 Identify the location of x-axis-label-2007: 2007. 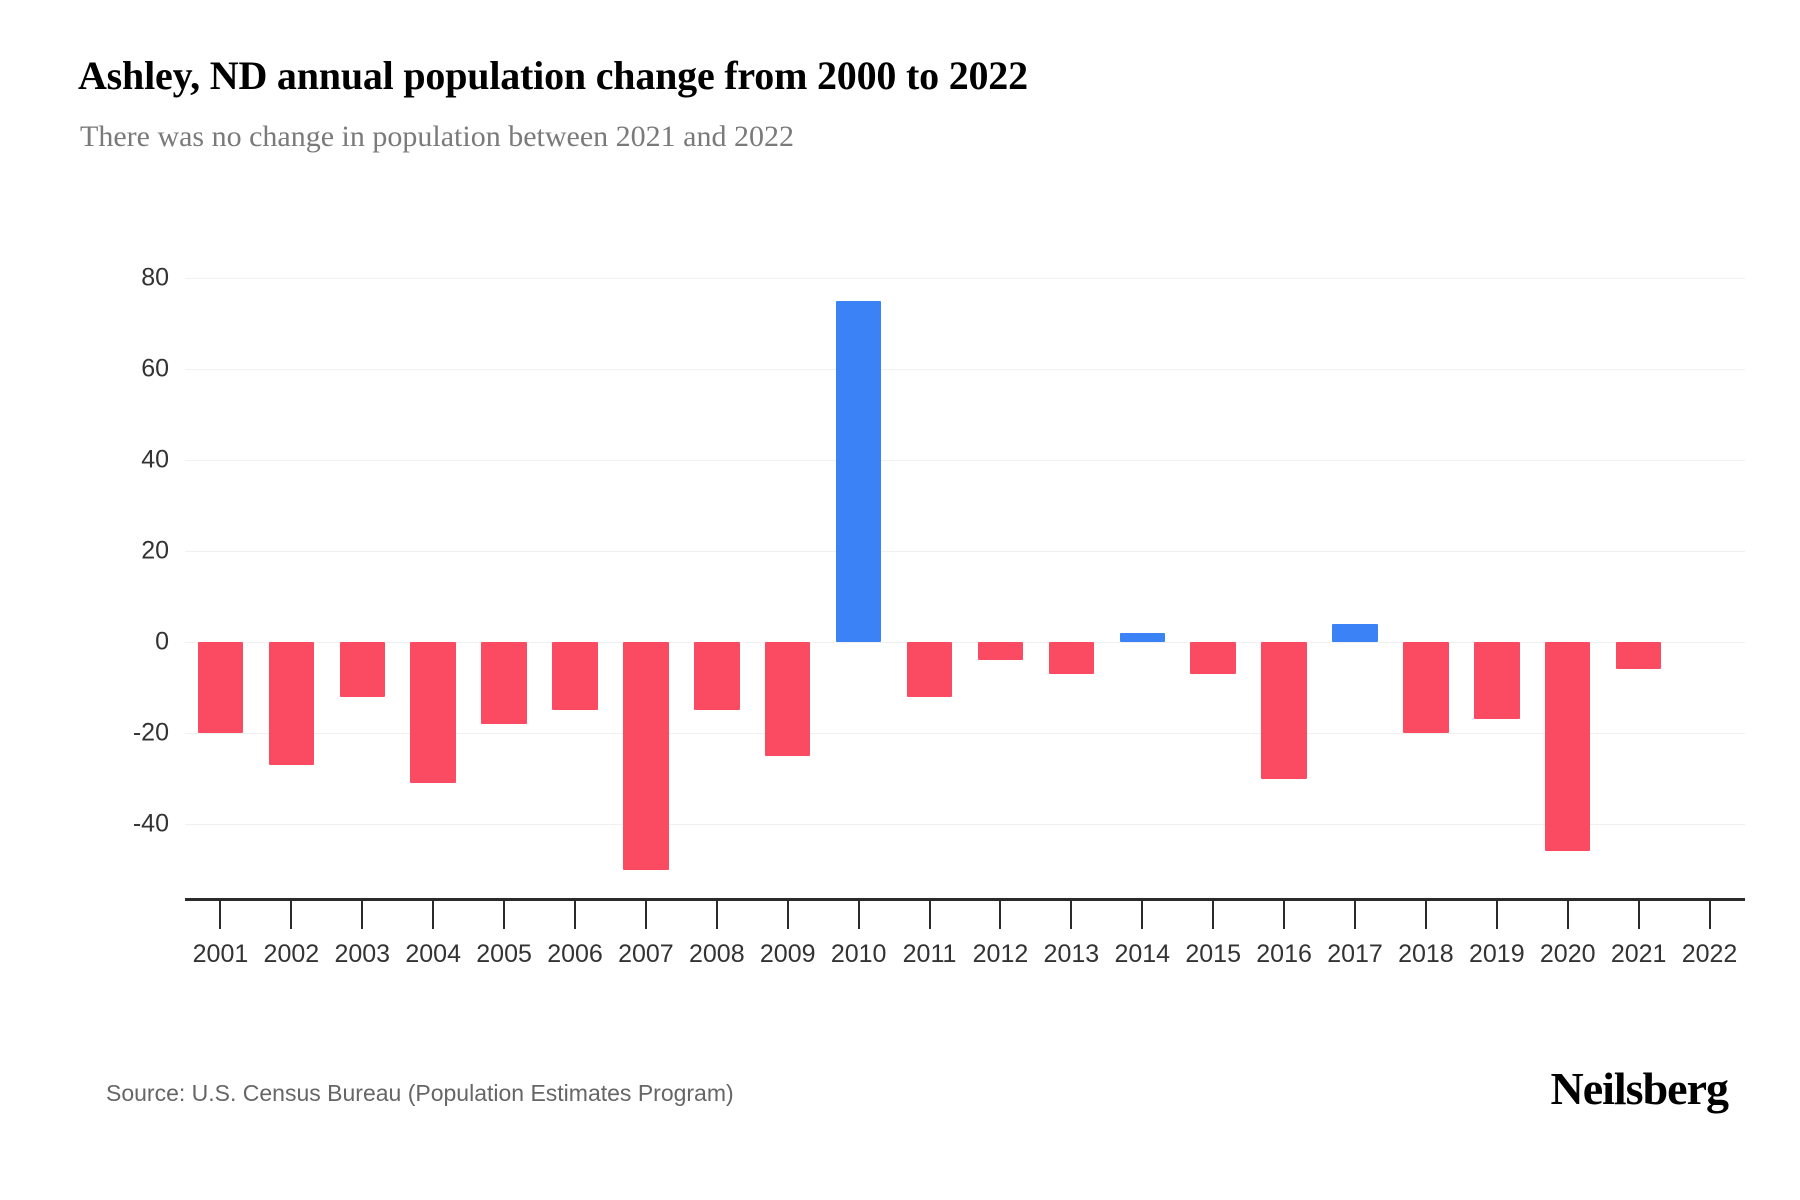
(646, 954).